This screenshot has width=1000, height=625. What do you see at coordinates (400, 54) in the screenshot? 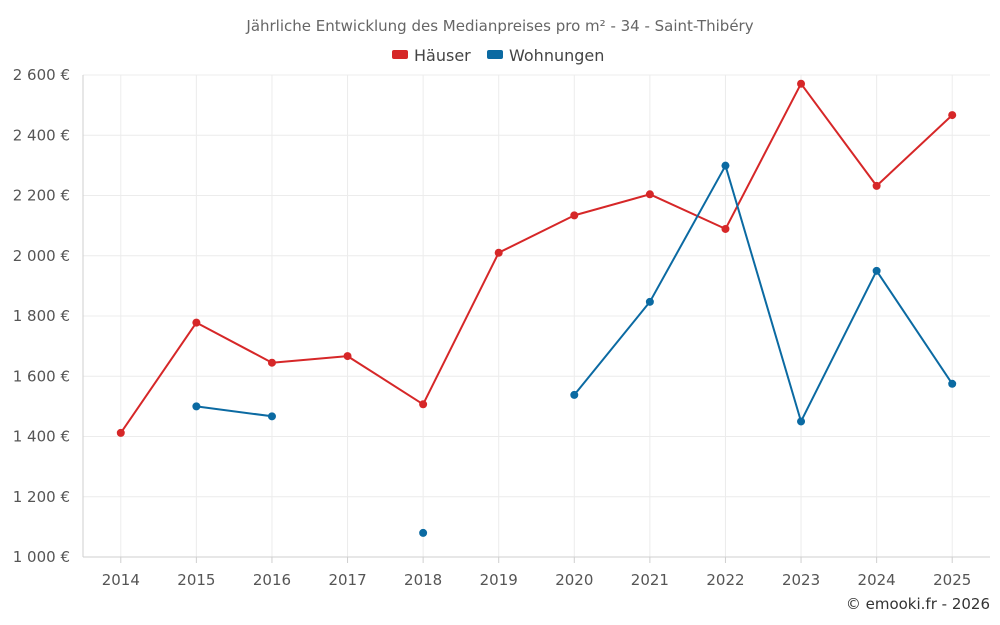
I see `legend-swatch-haeuser` at bounding box center [400, 54].